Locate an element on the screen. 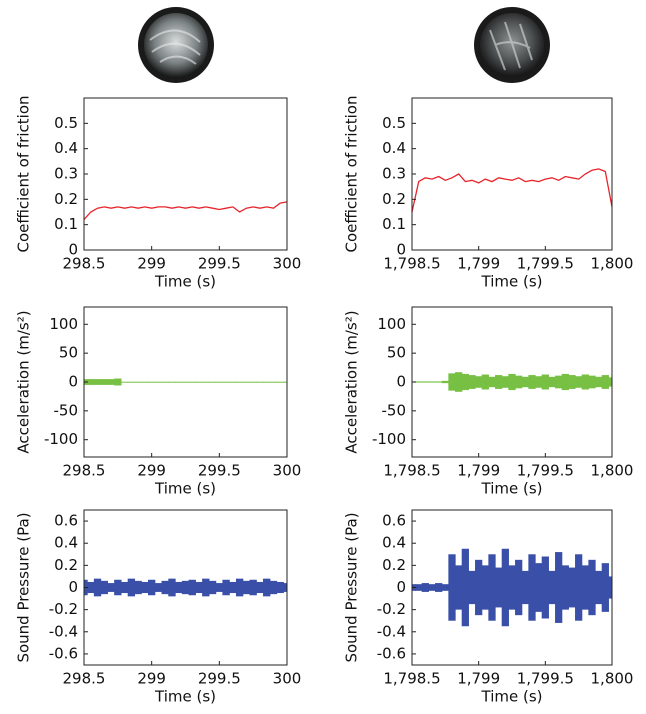 The image size is (646, 714). y-tick-label: 50 is located at coordinates (396, 353).